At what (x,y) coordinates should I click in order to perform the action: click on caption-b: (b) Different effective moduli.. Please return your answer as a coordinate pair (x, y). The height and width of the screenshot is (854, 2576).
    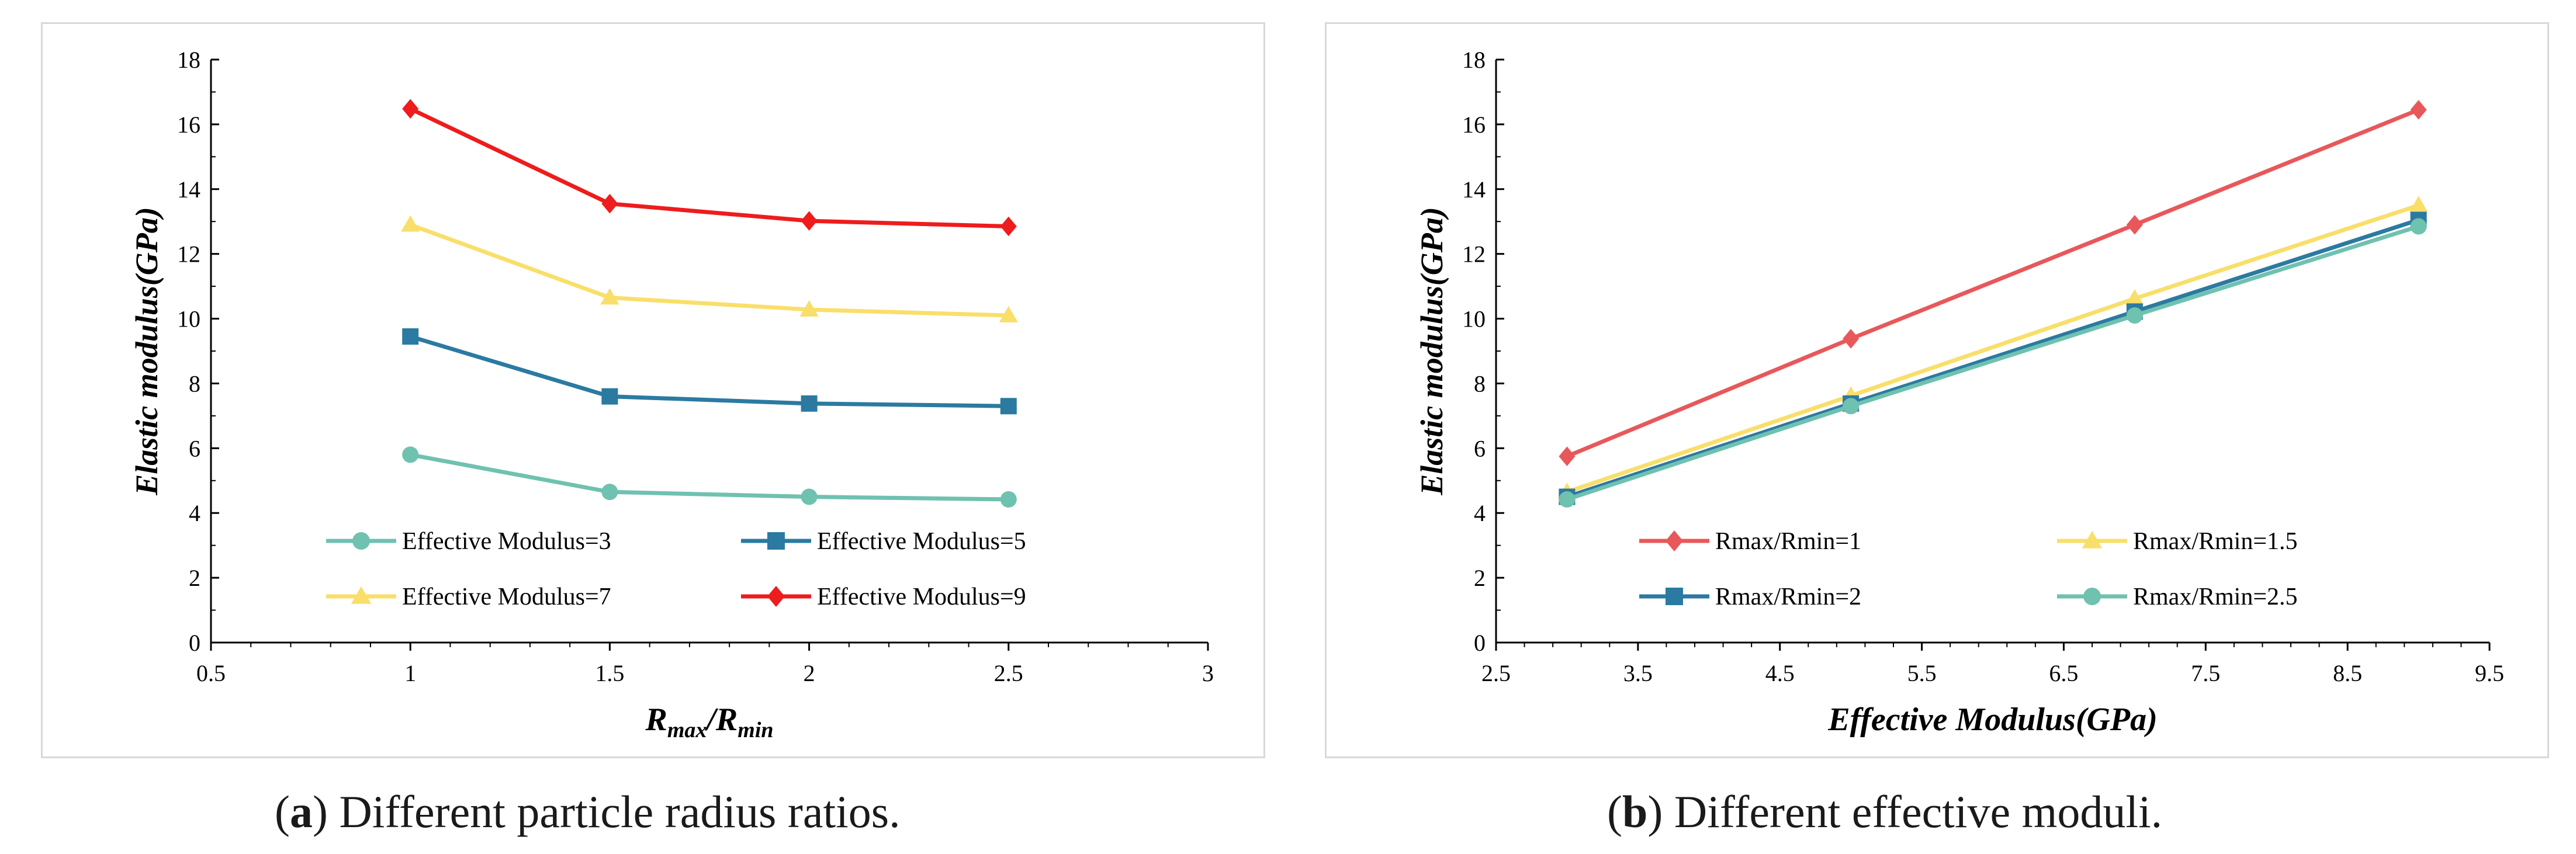
    Looking at the image, I should click on (1885, 811).